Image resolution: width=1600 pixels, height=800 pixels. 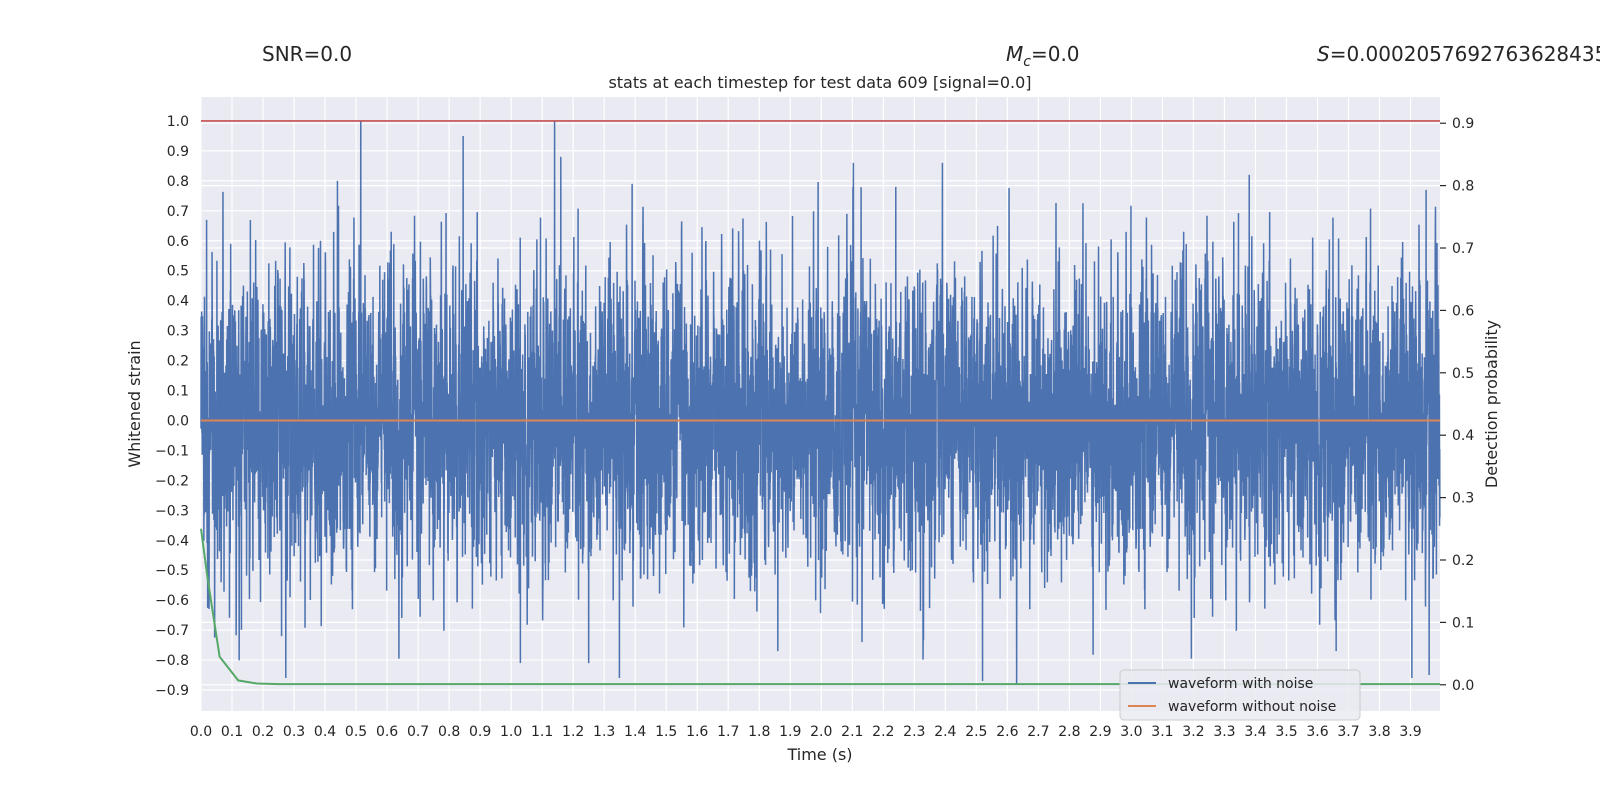 I want to click on y-tick-label: 0.5, so click(x=178, y=272).